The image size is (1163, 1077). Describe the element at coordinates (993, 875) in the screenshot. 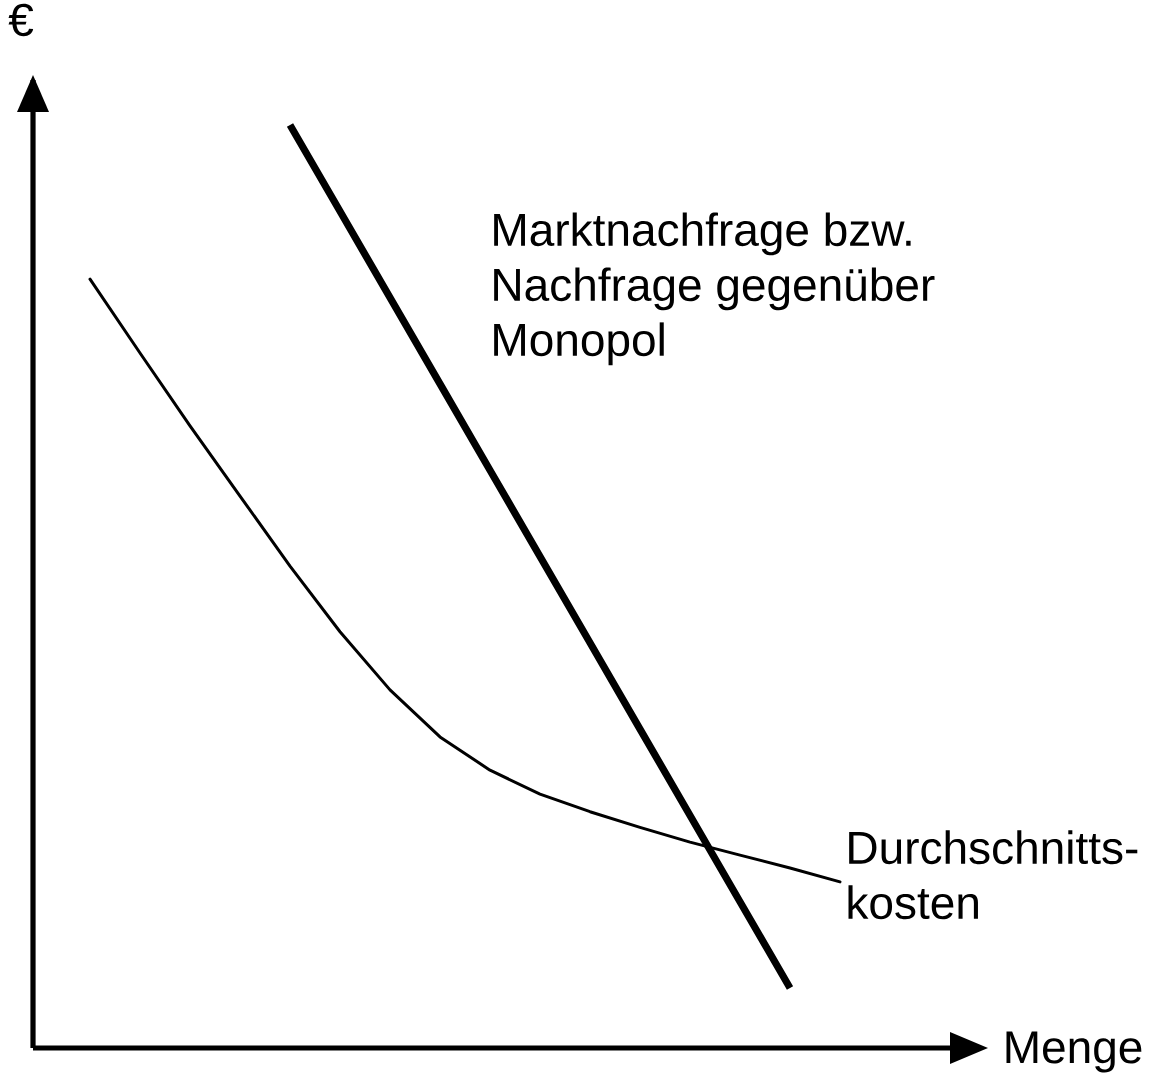

I see `series-label: Durchschnitts-kosten` at that location.